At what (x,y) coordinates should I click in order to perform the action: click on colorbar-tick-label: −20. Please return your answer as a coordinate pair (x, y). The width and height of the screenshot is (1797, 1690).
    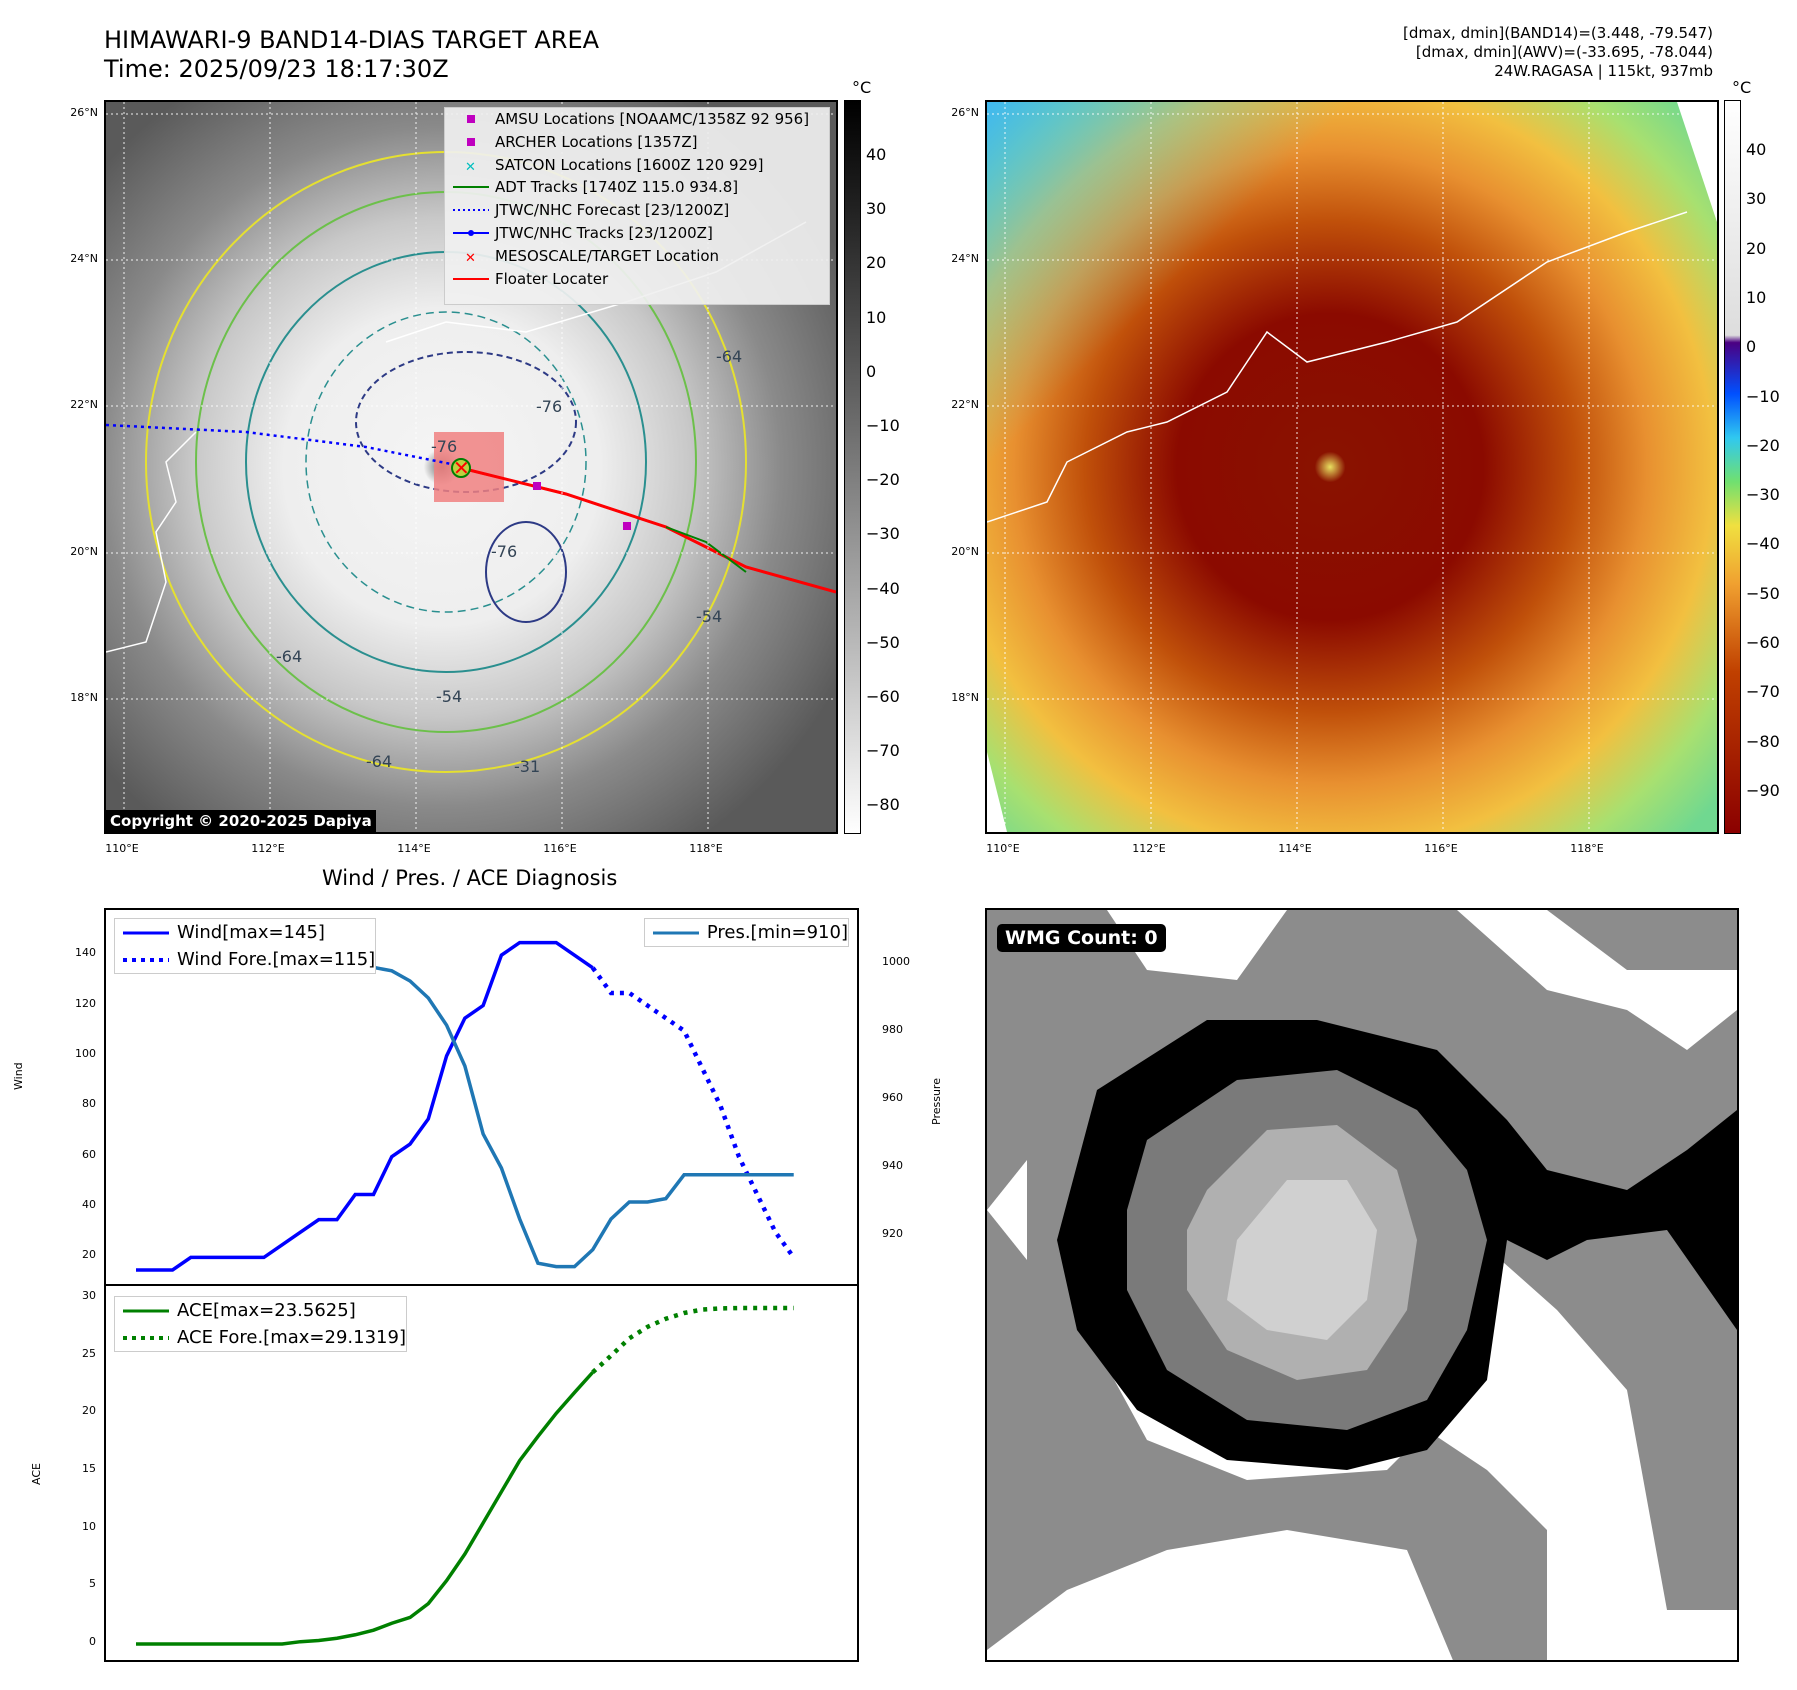
    Looking at the image, I should click on (883, 480).